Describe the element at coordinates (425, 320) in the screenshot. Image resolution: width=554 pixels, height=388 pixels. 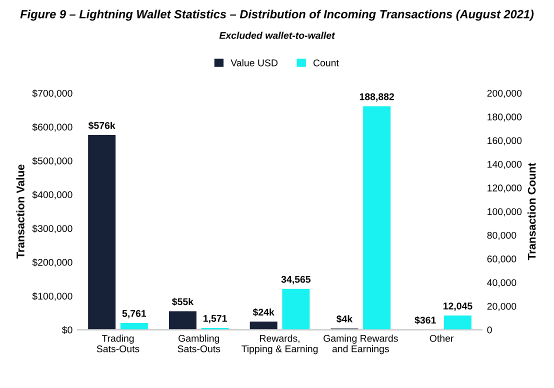
I see `data-label: $361` at that location.